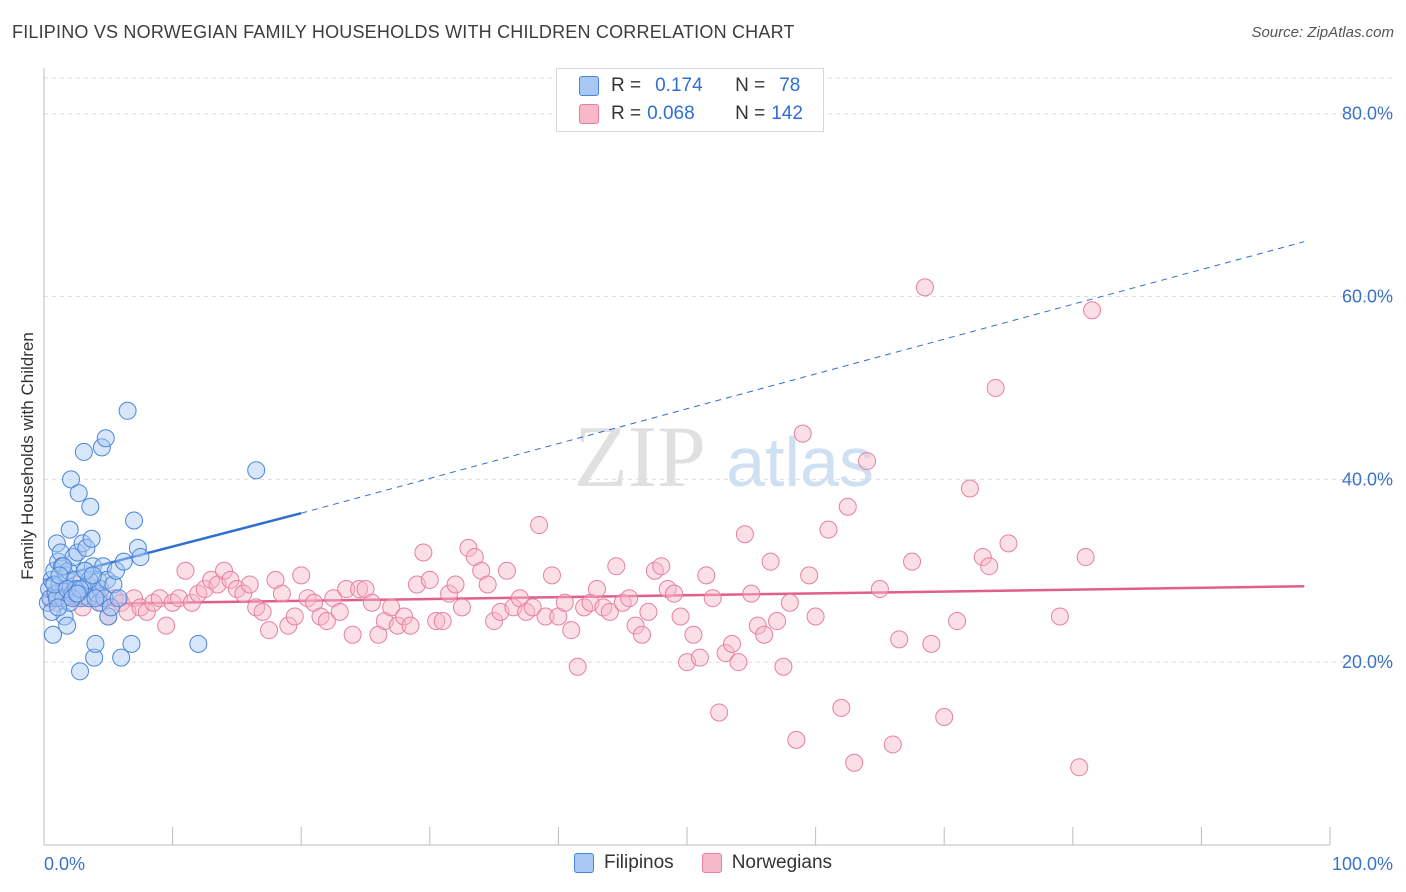  I want to click on series-legend: Filipinos Norwegians, so click(703, 863).